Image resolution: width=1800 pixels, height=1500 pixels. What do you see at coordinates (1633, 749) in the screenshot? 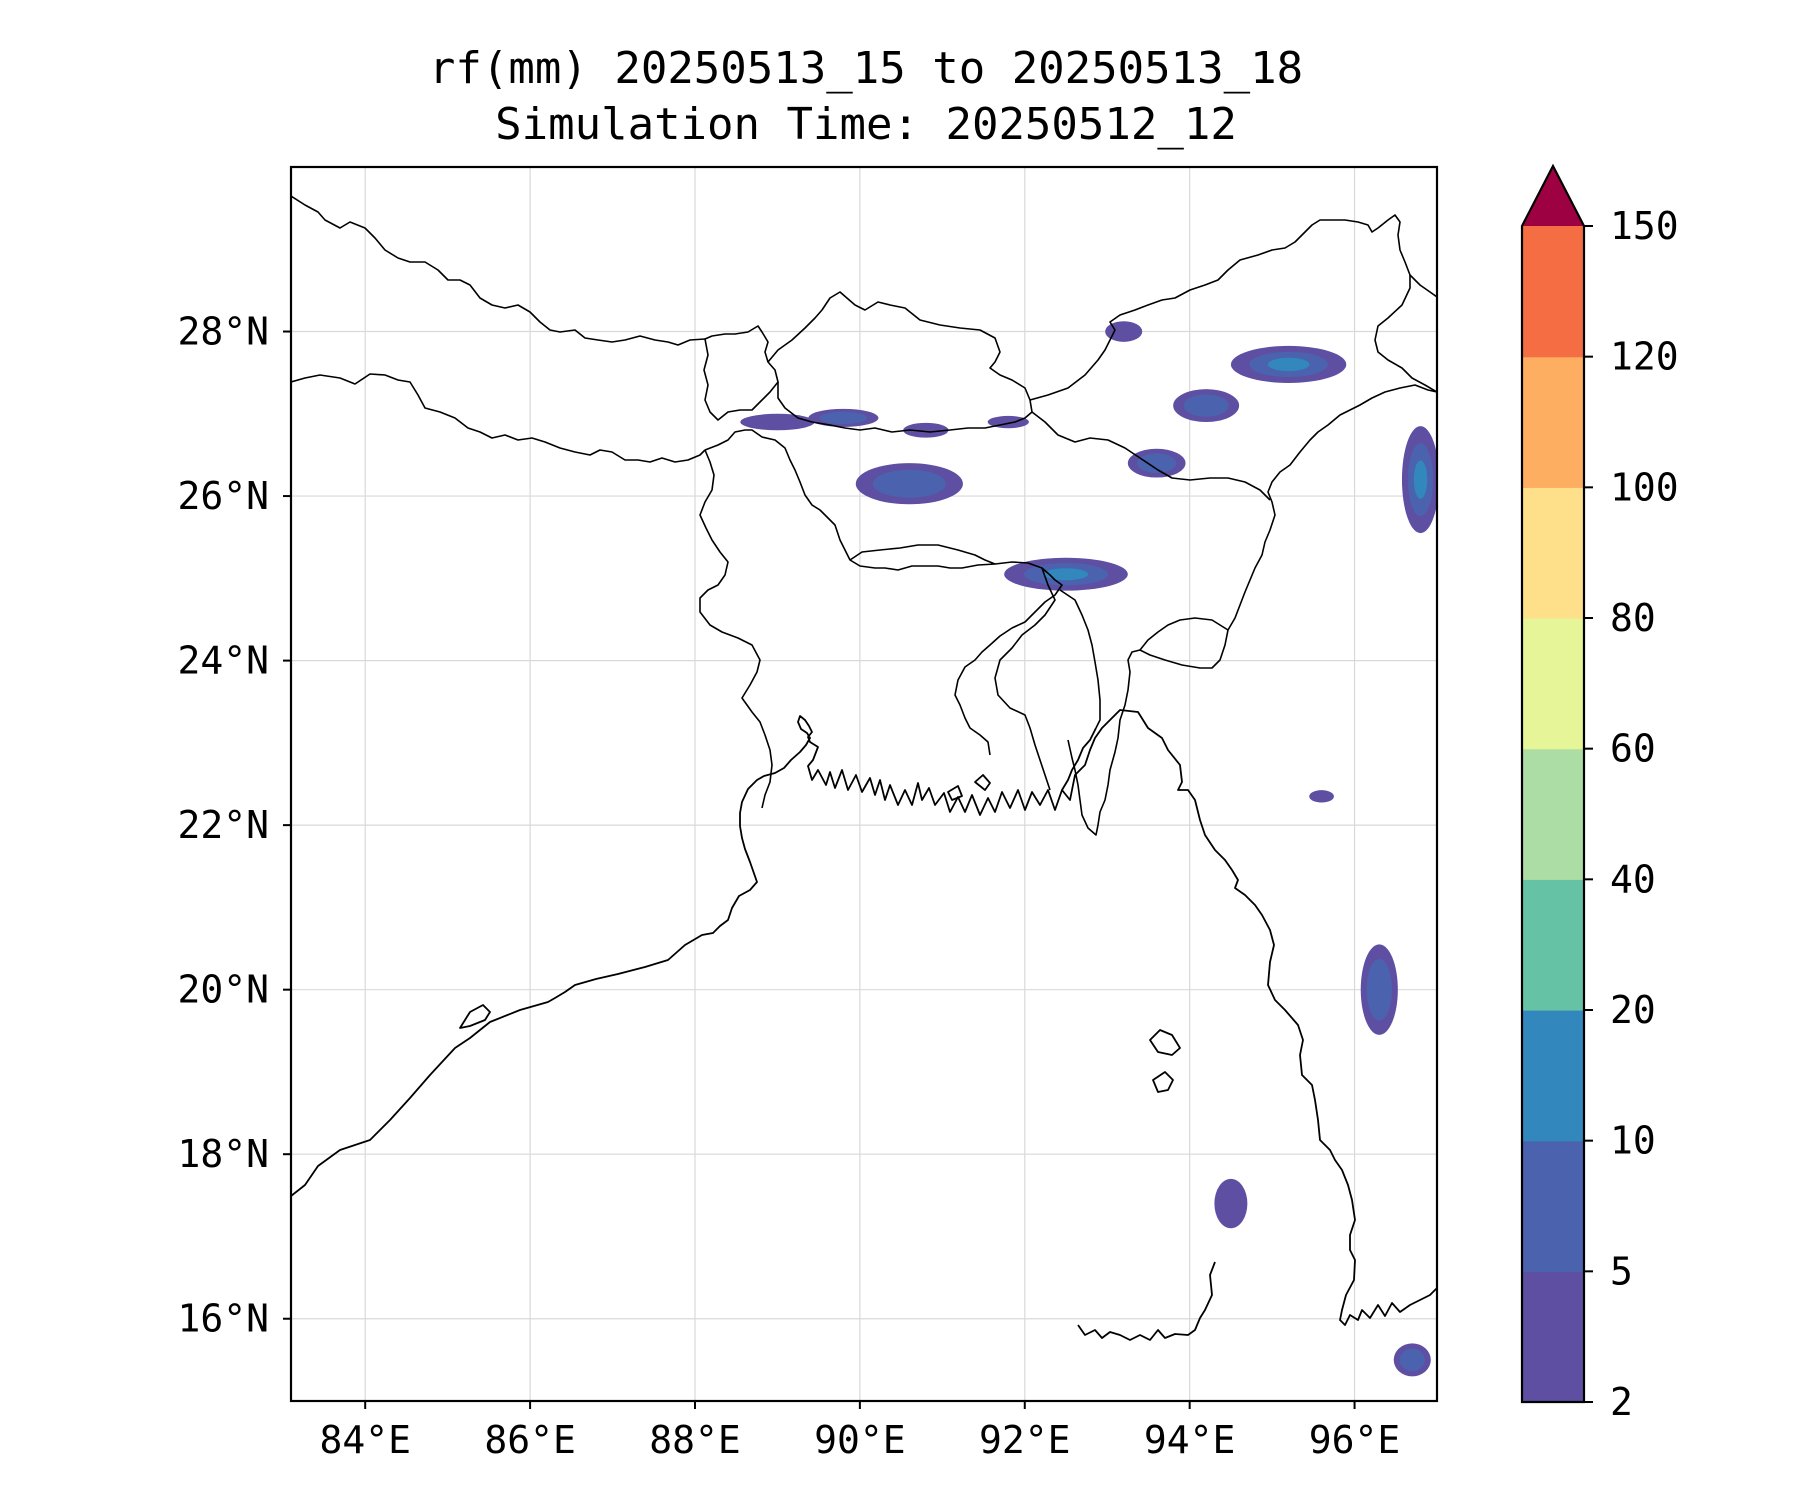
I see `colorbar-tick-label: 60` at bounding box center [1633, 749].